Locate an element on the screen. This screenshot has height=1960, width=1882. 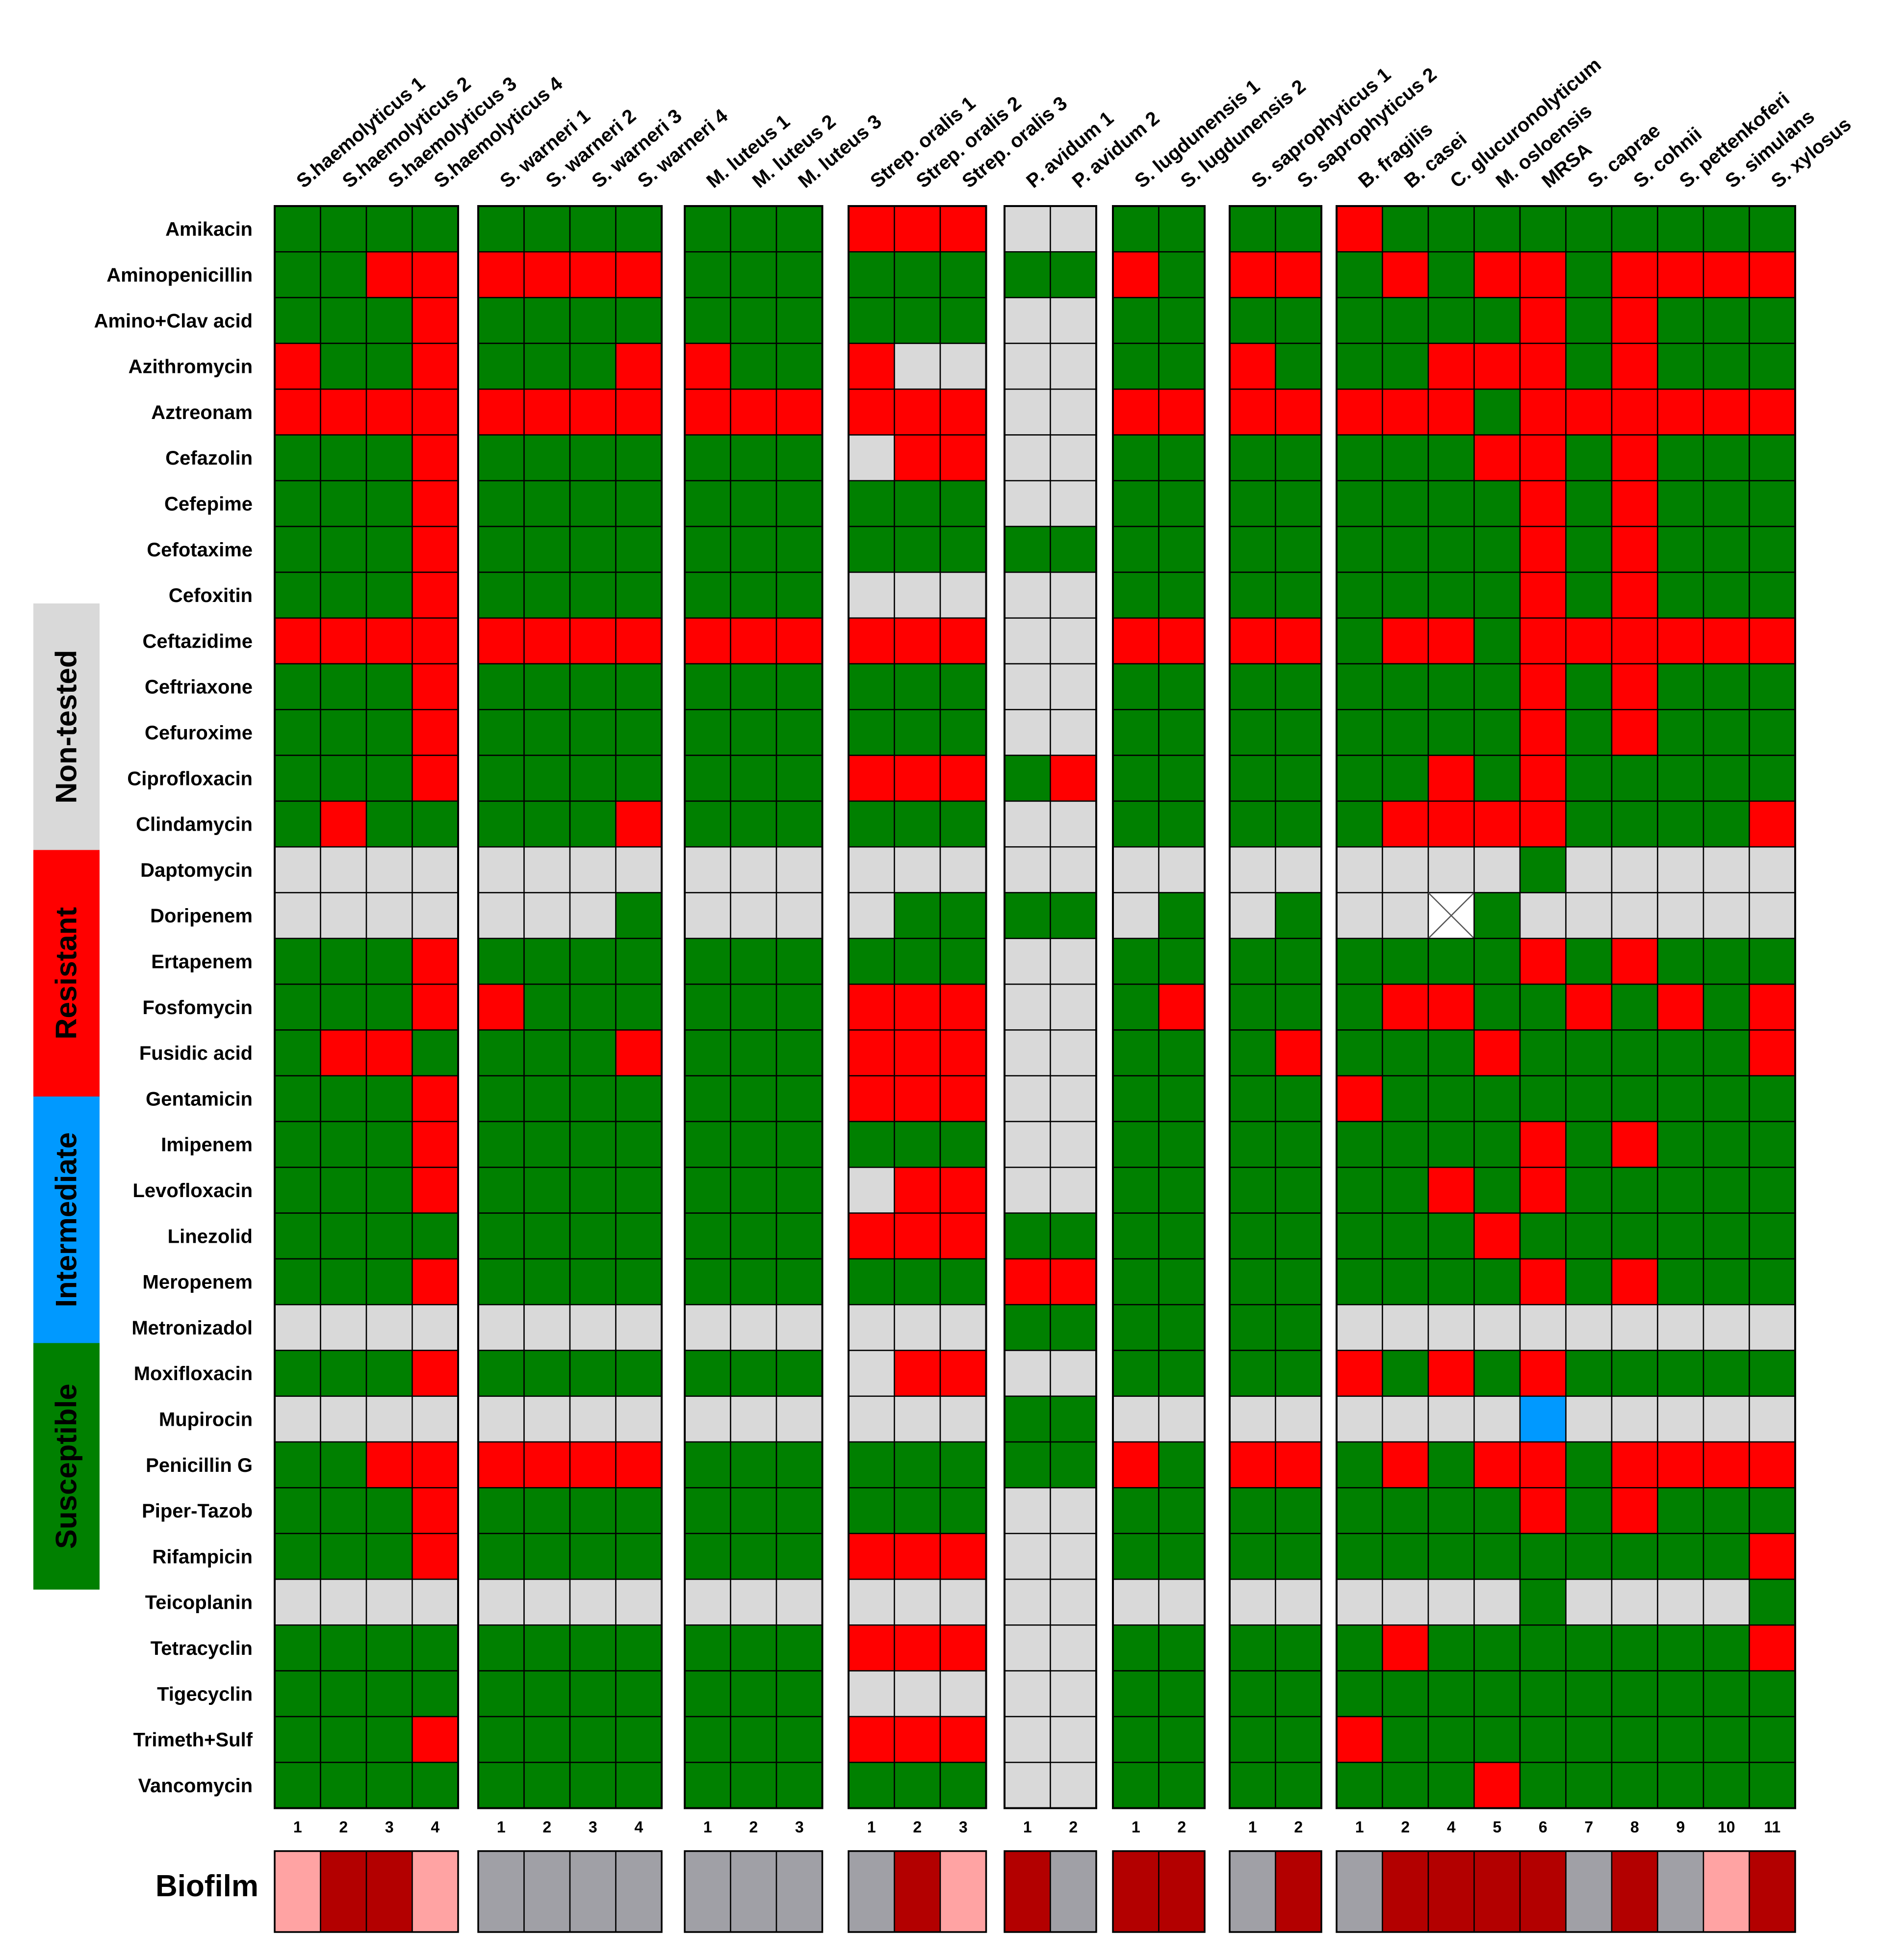
cell-tetracyclin-s-caprae is located at coordinates (1589, 1648).